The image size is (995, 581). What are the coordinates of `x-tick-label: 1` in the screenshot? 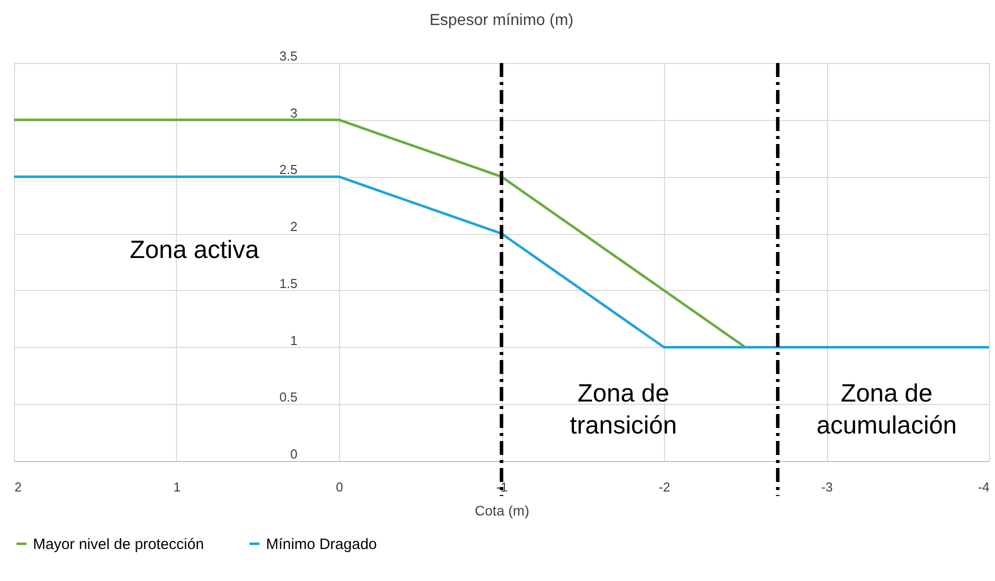 It's located at (177, 487).